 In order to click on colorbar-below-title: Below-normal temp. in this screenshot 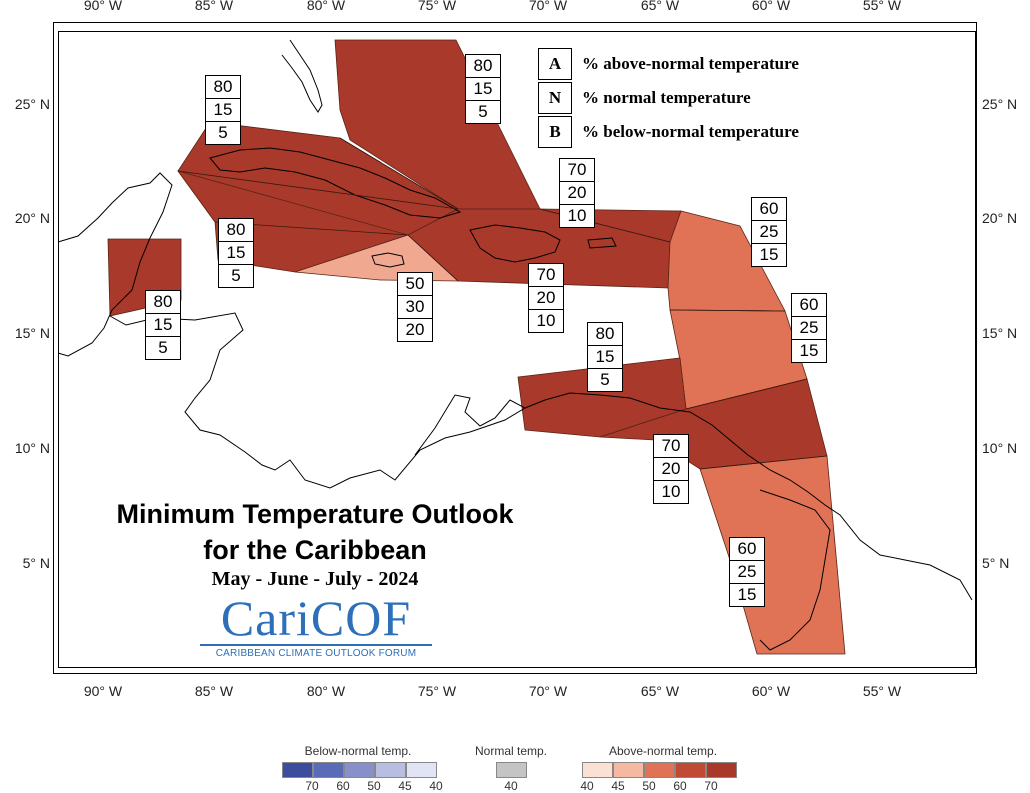, I will do `click(358, 751)`.